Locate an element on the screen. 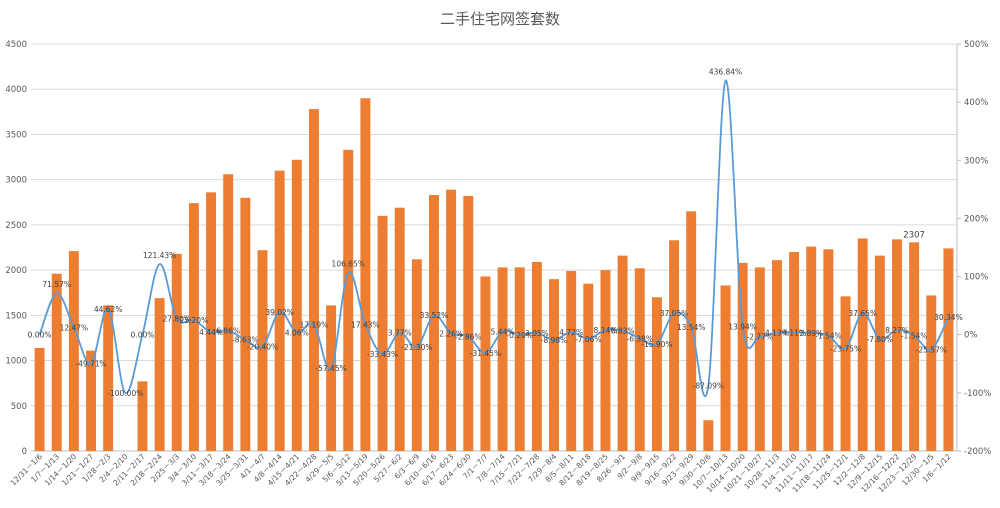 This screenshot has width=1000, height=508. chart-title: 二手住宅网签套数 is located at coordinates (500, 19).